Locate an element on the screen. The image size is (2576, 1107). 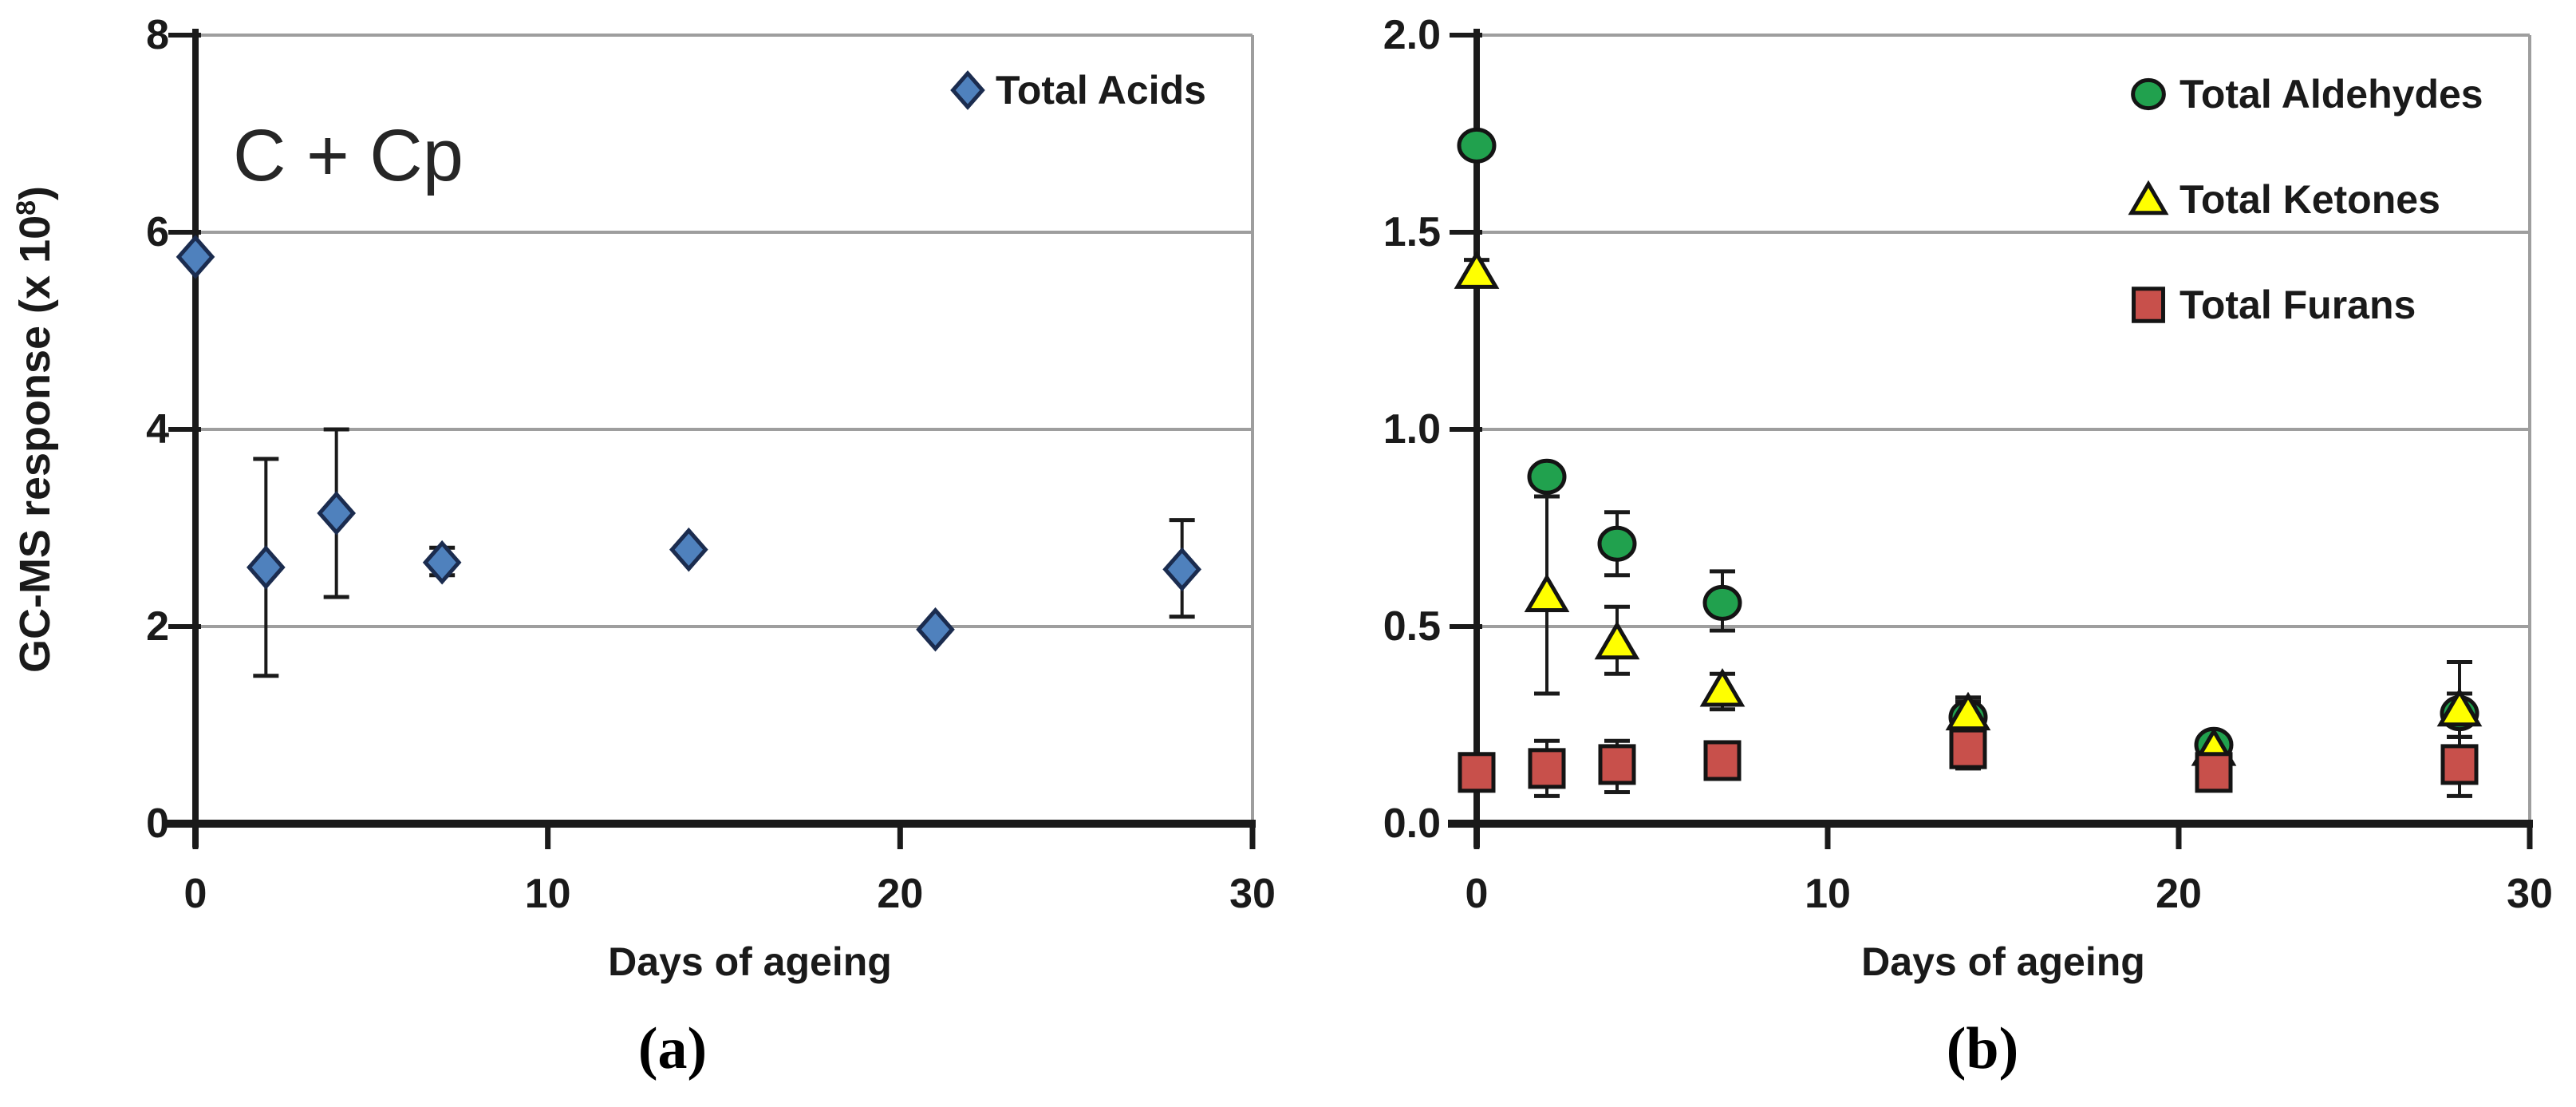
y-tick-label: 0 is located at coordinates (157, 824).